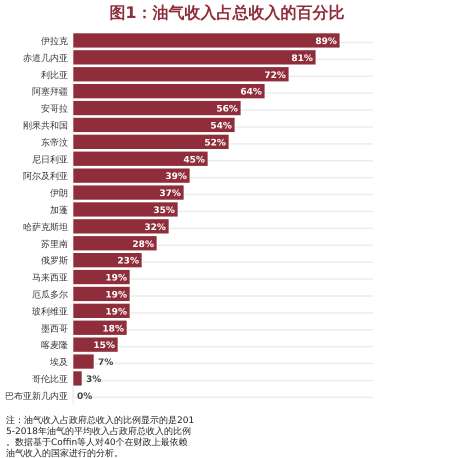 This screenshot has width=455, height=458. What do you see at coordinates (100, 436) in the screenshot?
I see `text: 注：油气收入占政府总收入的比例显示的是2015-2018年油气的平均收入占政府总收入的比例。数据基于Coffin等人对40个在财政上最依赖油气收入的国家进行的分析。` at bounding box center [100, 436].